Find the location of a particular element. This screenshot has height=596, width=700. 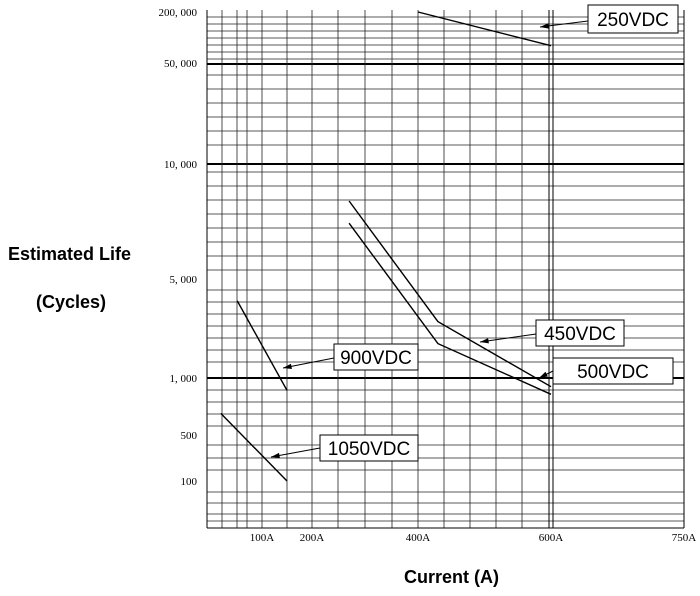

y-tick-label: 100 is located at coordinates (189, 482).